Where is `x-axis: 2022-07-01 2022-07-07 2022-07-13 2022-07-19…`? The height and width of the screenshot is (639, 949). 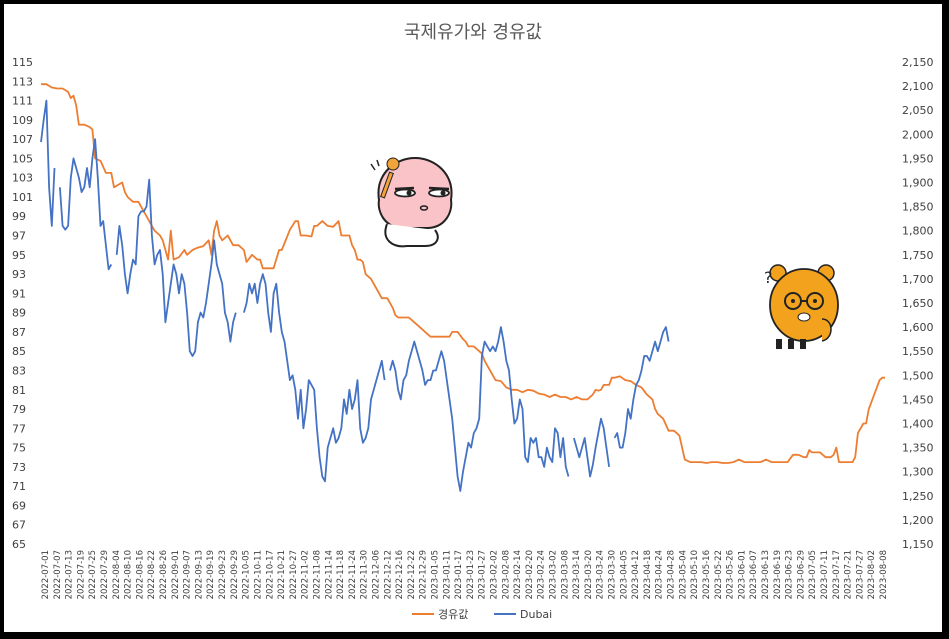
x-axis: 2022-07-01 2022-07-07 2022-07-13 2022-07-19… is located at coordinates (465, 574).